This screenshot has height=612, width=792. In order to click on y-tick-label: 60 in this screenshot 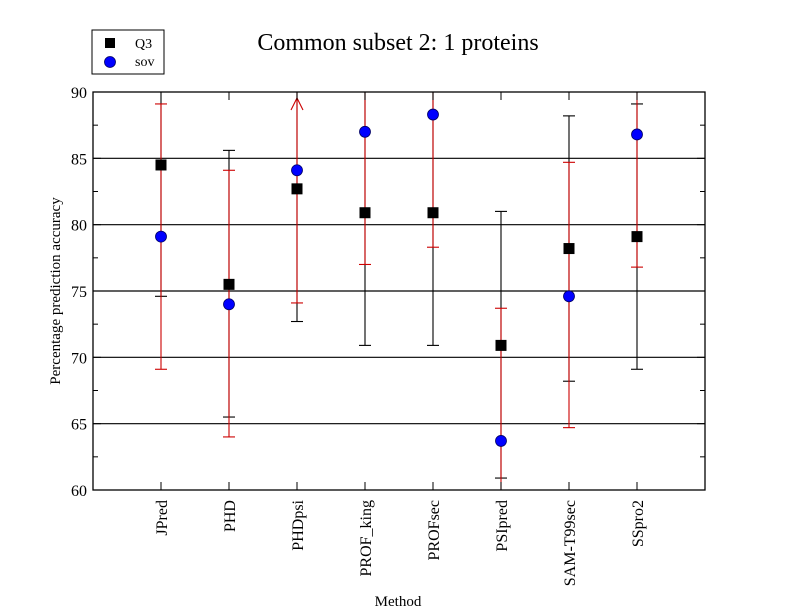, I will do `click(79, 491)`.